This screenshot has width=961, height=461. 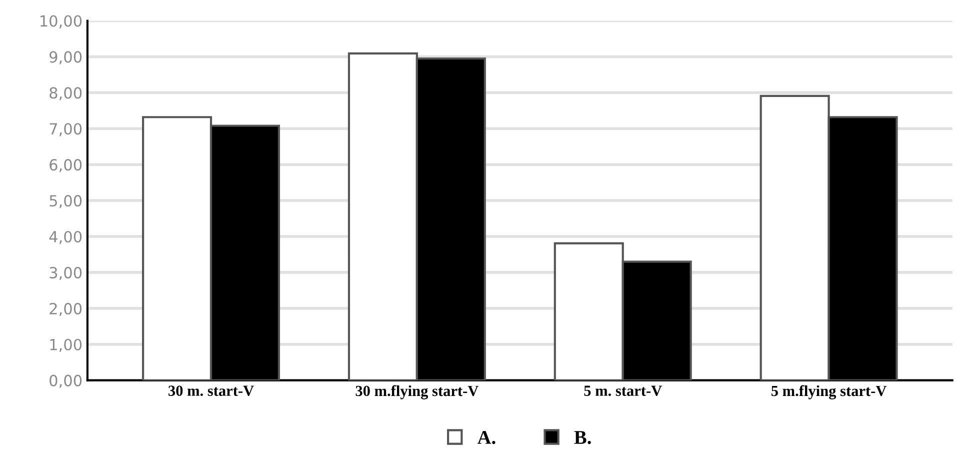 What do you see at coordinates (66, 201) in the screenshot?
I see `y-tick-label: 5,00` at bounding box center [66, 201].